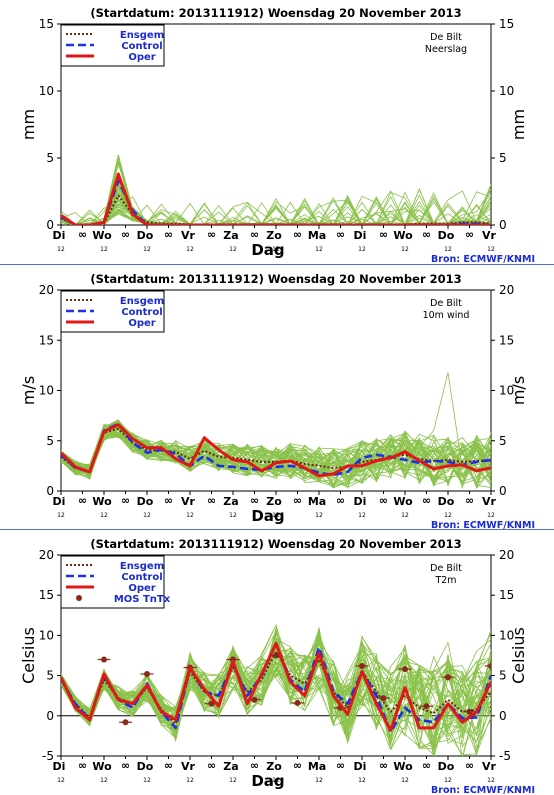 This screenshot has height=795, width=554. I want to click on y-tick-label: -5, so click(505, 756).